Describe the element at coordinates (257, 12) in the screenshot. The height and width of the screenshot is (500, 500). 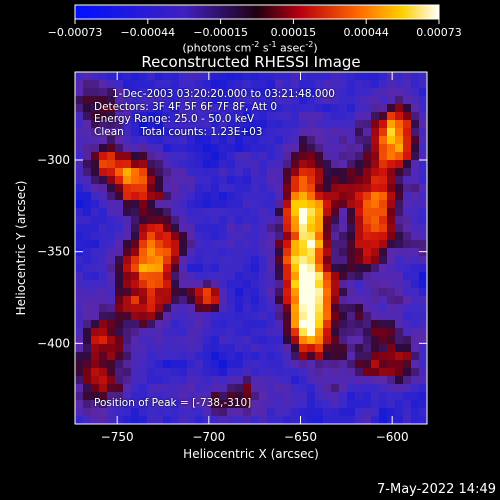
I see `colorbar` at that location.